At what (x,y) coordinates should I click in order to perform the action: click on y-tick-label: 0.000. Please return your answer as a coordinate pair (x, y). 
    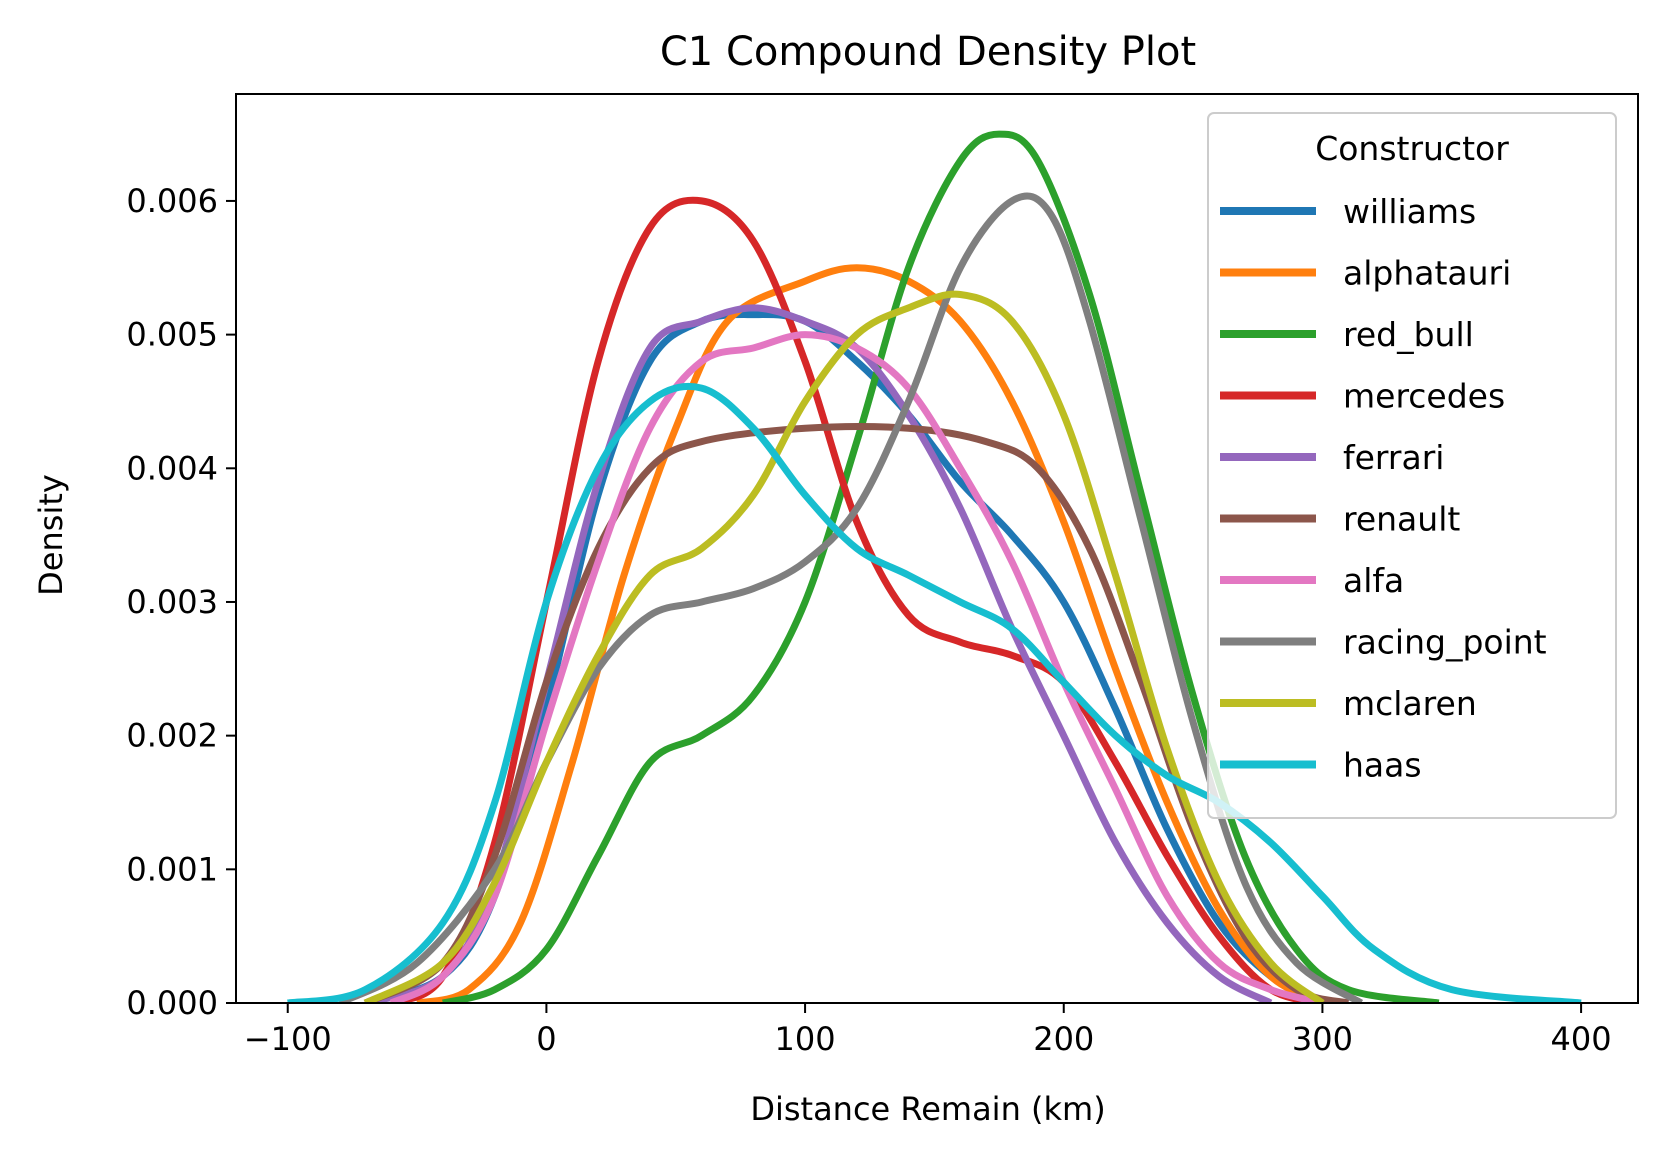
    Looking at the image, I should click on (172, 1003).